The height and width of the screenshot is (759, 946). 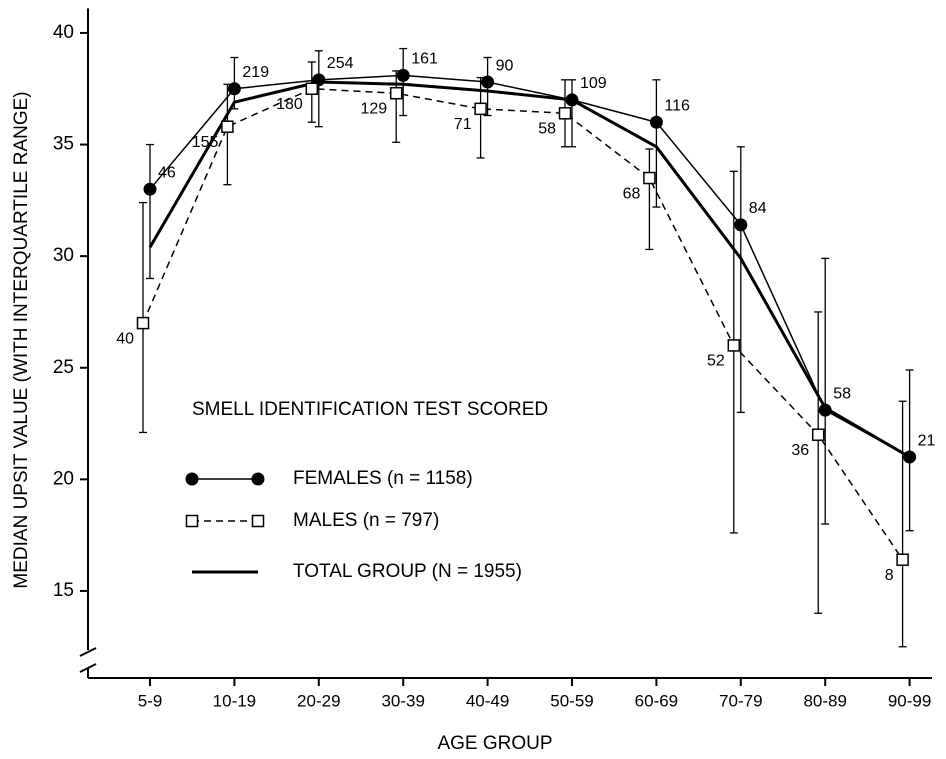 What do you see at coordinates (494, 743) in the screenshot?
I see `x-axis-label: AGE GROUP` at bounding box center [494, 743].